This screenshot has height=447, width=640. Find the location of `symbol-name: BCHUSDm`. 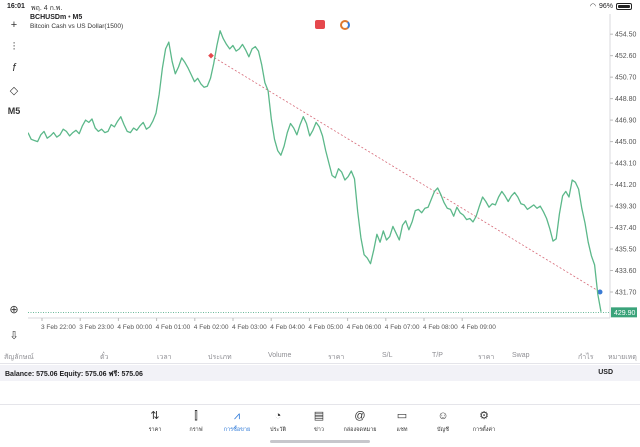

symbol-name: BCHUSDm is located at coordinates (48, 17).